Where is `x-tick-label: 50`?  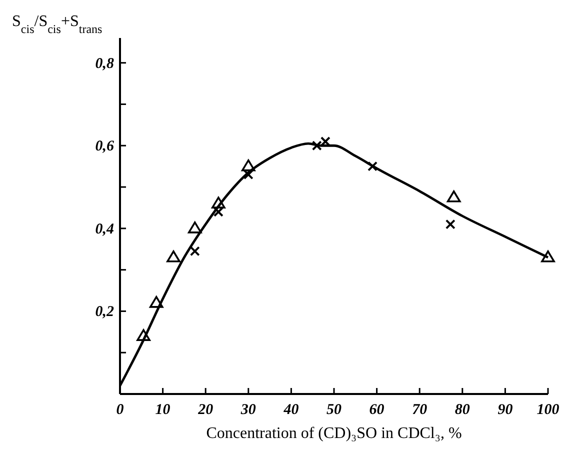 x-tick-label: 50 is located at coordinates (334, 410).